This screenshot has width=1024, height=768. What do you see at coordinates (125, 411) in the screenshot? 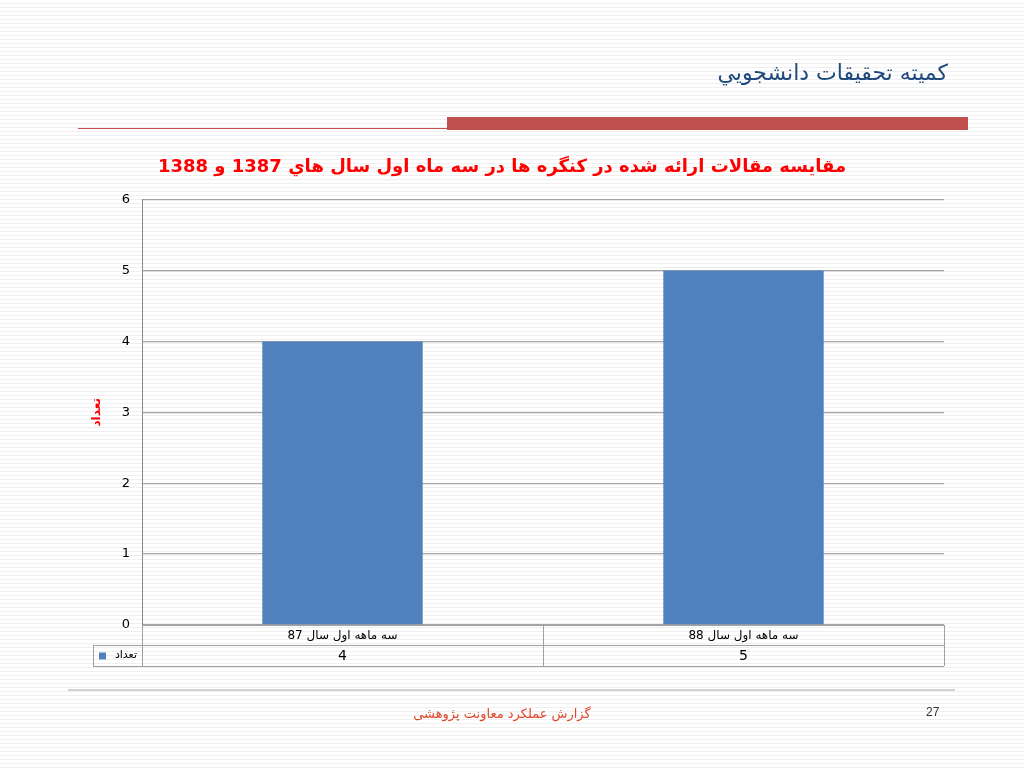
I see `y-tick-label: 3` at bounding box center [125, 411].